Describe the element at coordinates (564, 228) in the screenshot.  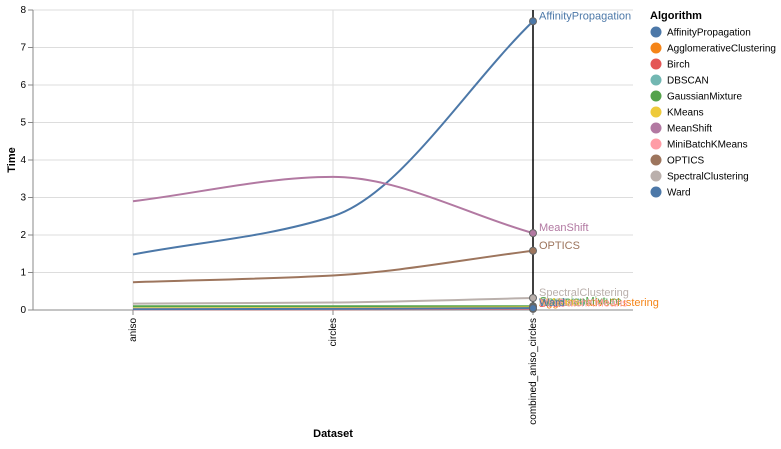
I see `end-label: MeanShift` at that location.